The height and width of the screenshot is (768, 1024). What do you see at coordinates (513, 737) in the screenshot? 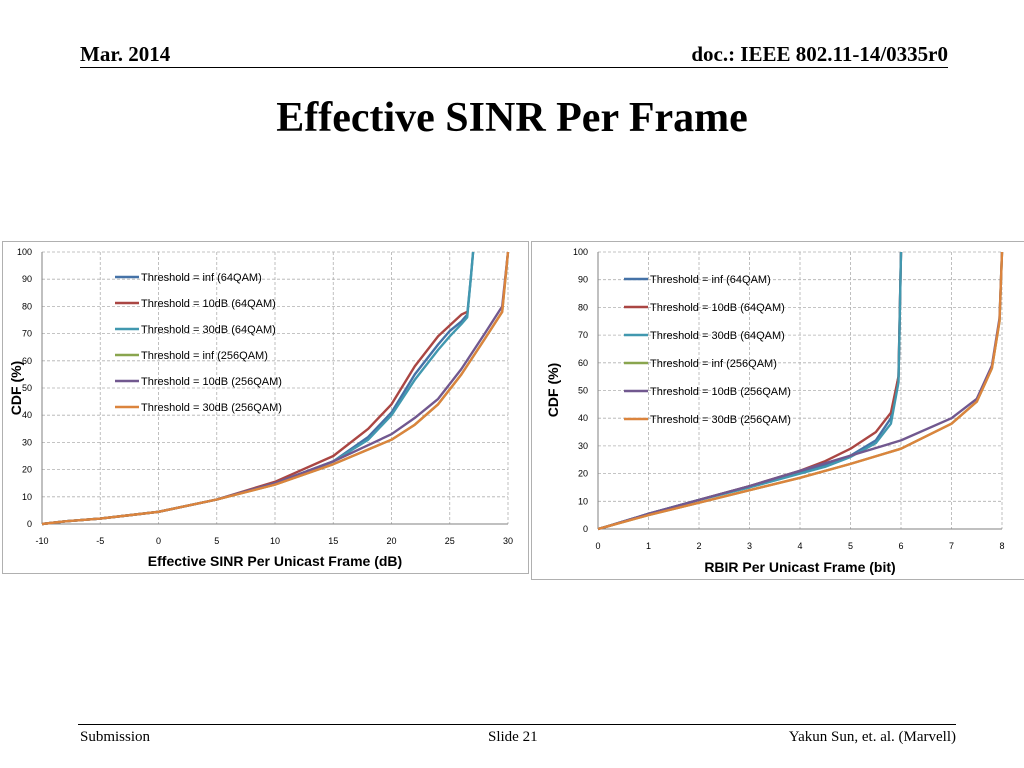
I see `footer-slide-number: Slide 21` at bounding box center [513, 737].